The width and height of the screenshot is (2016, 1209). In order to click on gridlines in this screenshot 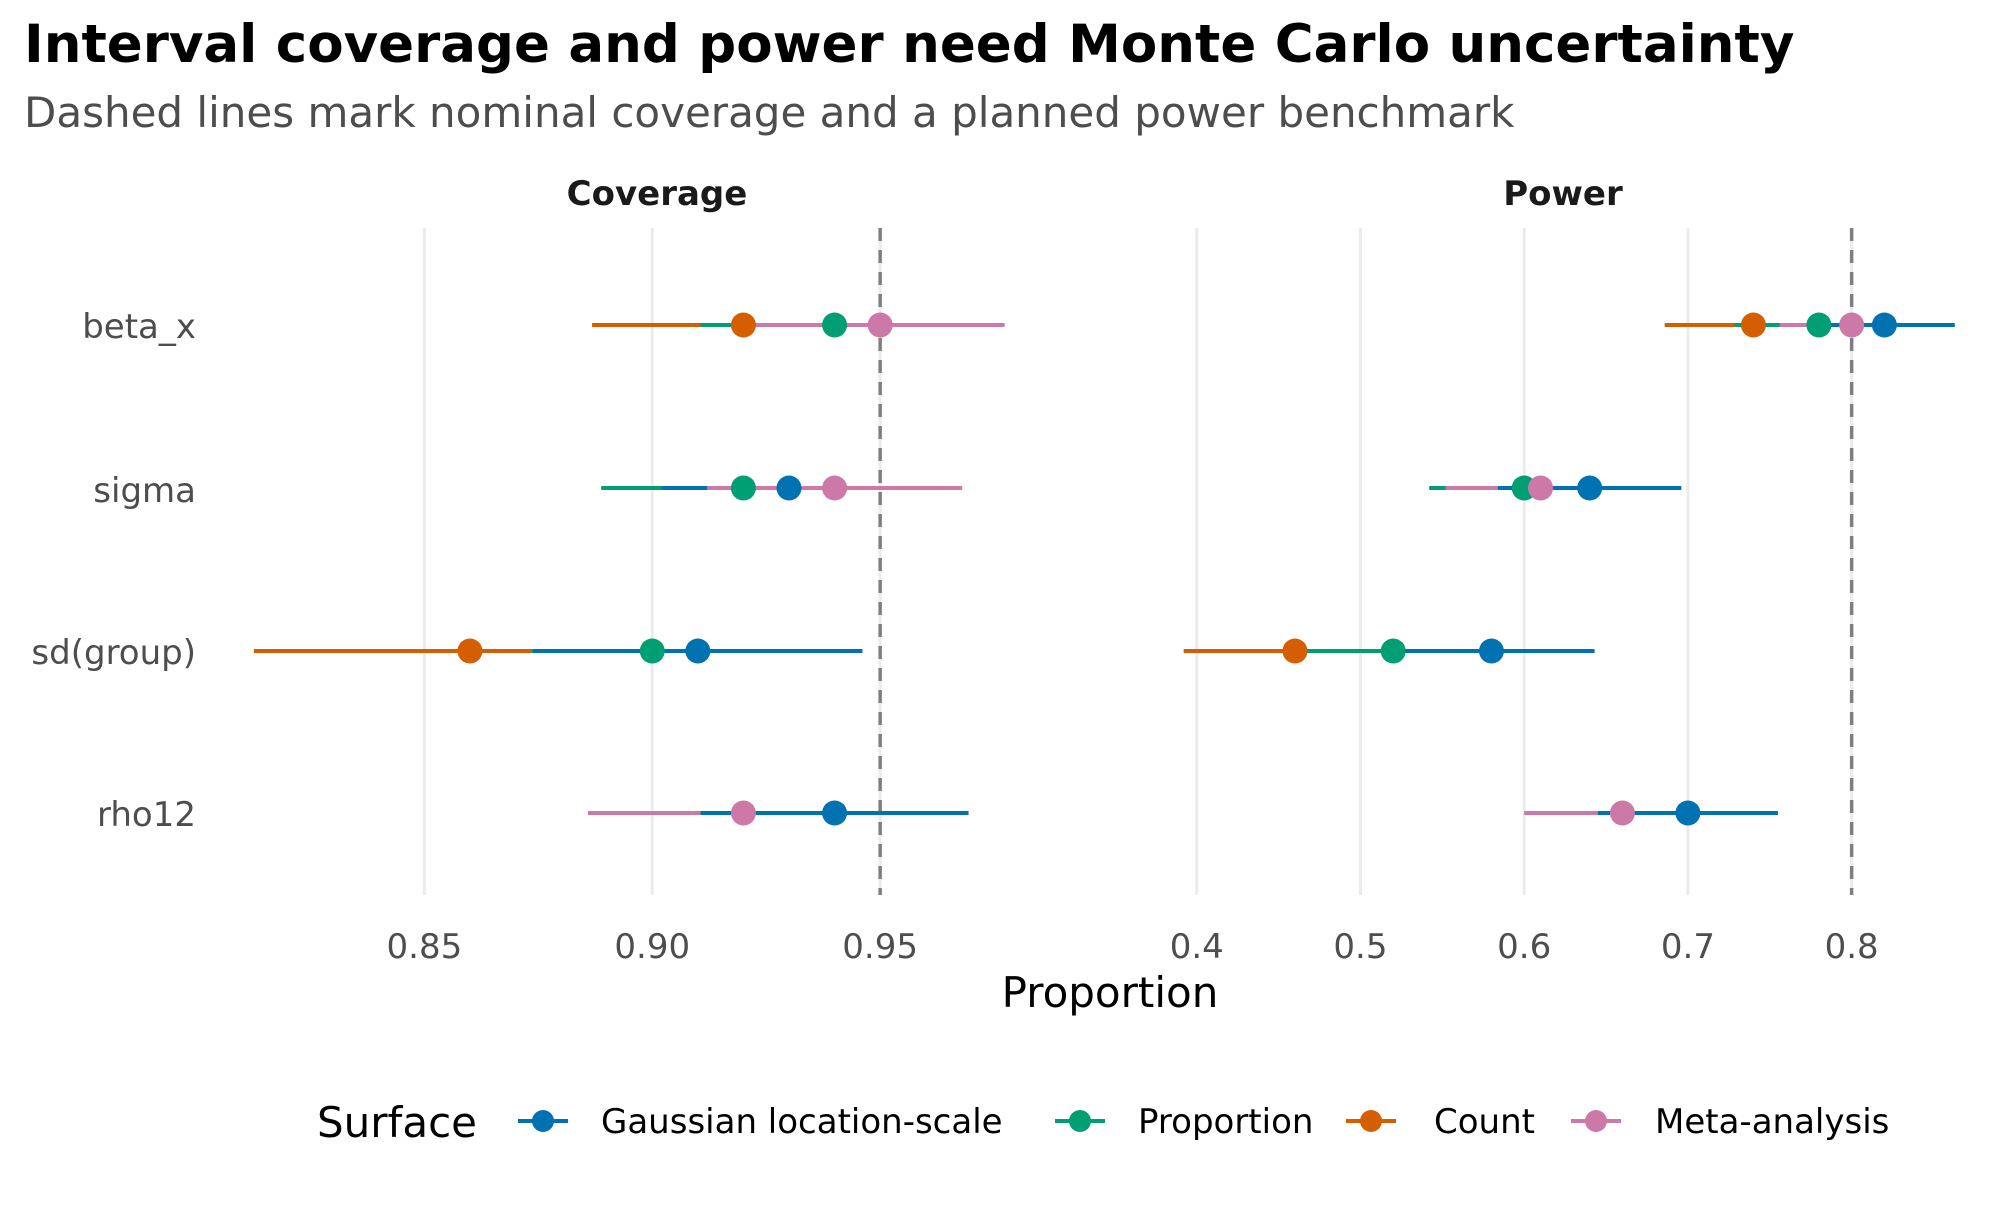, I will do `click(652, 561)`.